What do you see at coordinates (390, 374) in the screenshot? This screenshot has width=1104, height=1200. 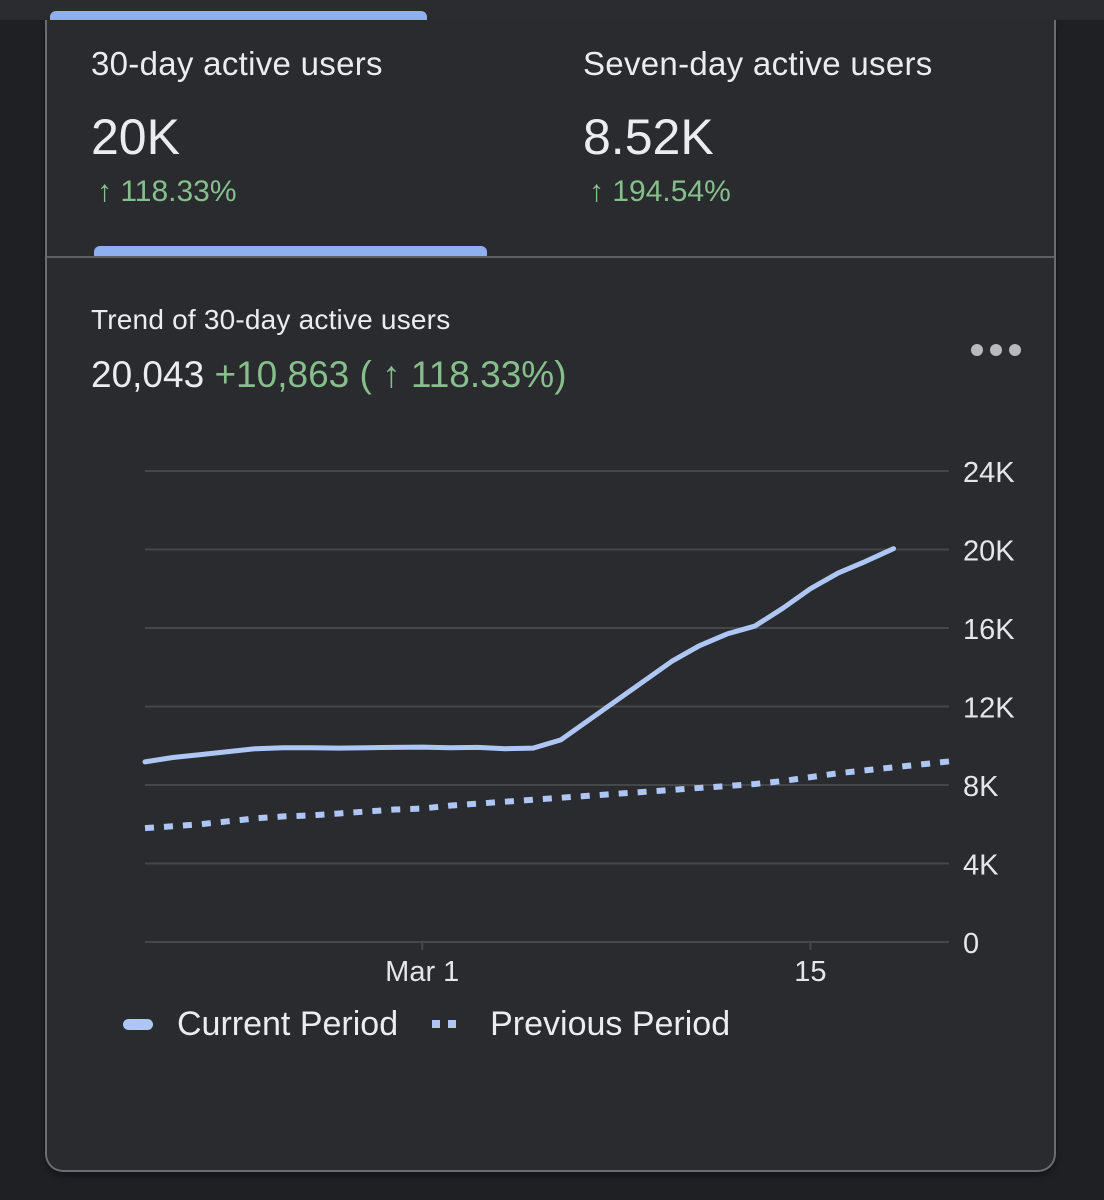 I see `summary-delta: +10,863 ( ↑ 118.33%)` at bounding box center [390, 374].